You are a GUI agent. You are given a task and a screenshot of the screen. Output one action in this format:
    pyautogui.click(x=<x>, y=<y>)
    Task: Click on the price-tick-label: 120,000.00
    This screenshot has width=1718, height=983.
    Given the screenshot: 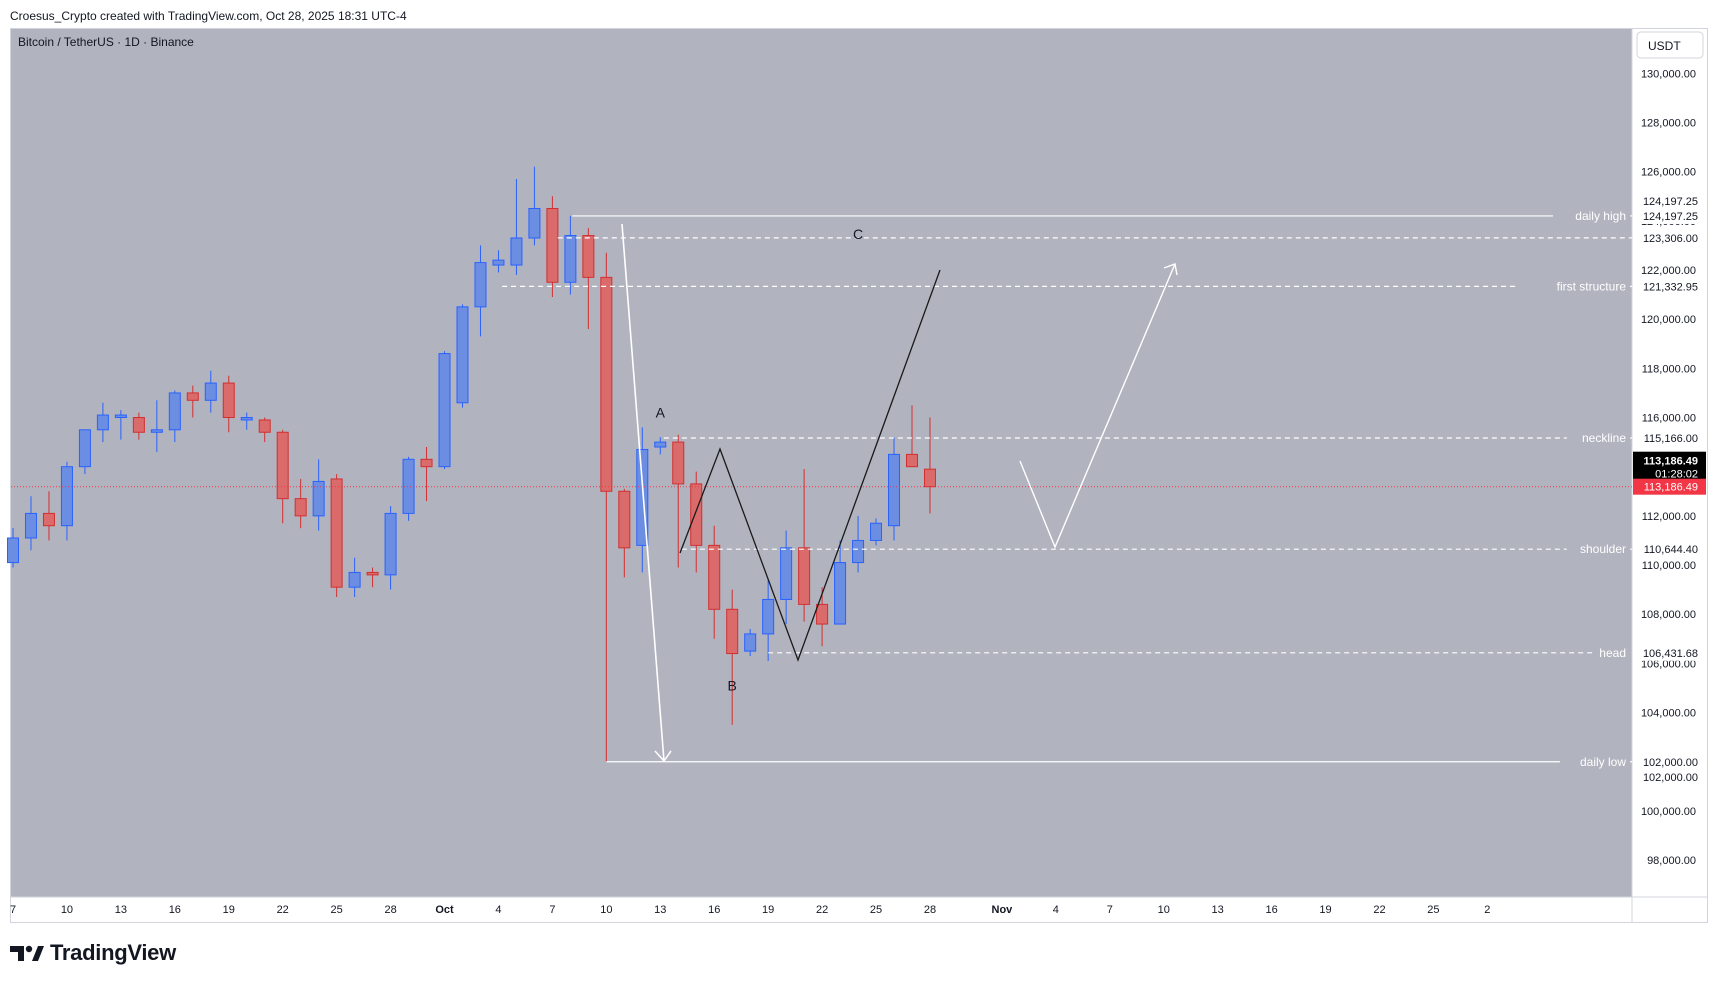 What is the action you would take?
    pyautogui.click(x=1668, y=320)
    